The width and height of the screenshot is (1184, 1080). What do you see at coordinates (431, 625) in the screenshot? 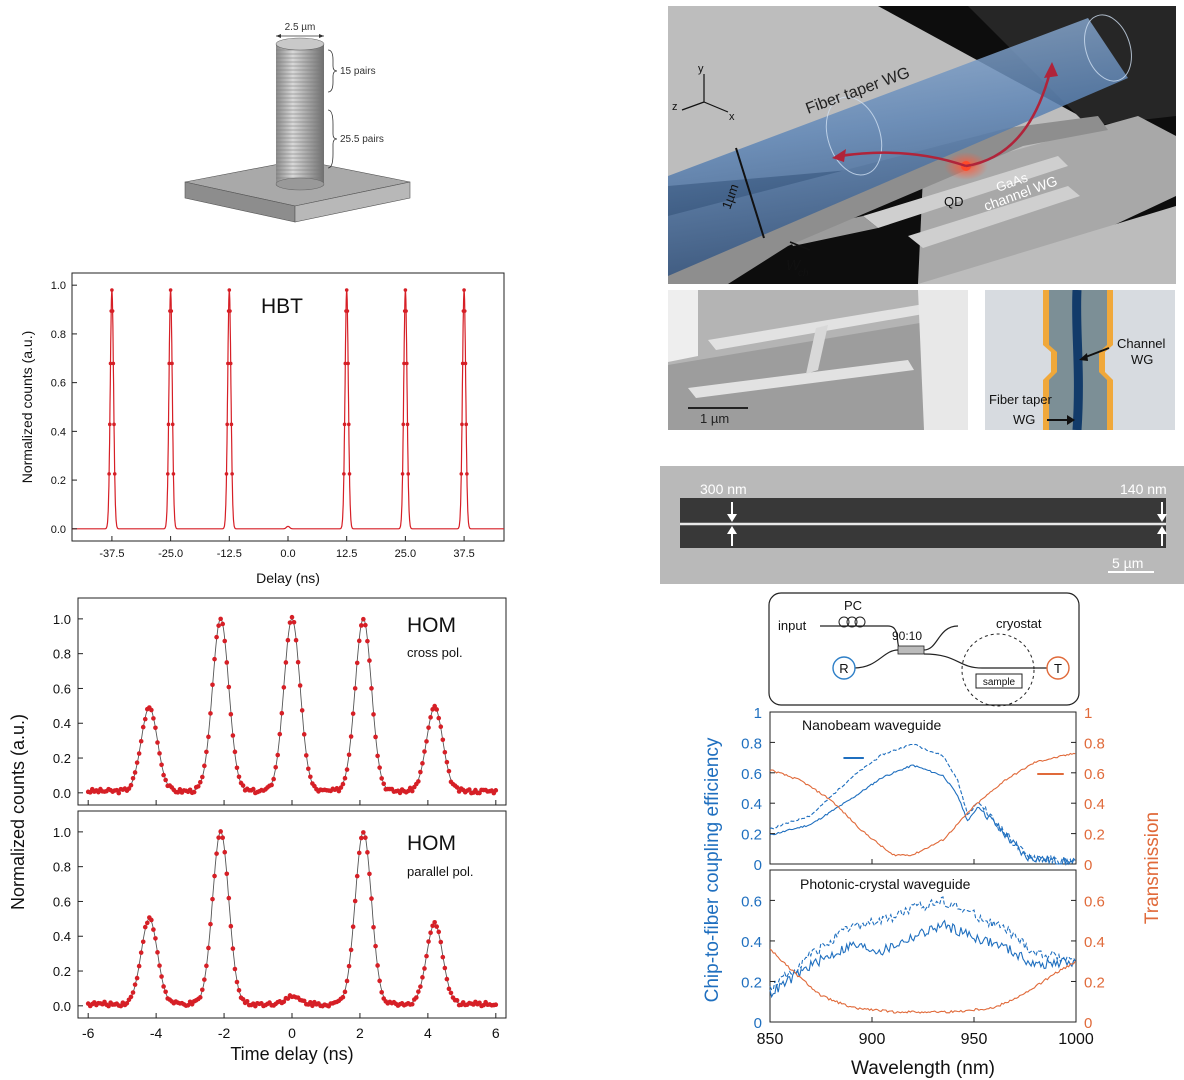
I see `hom-top-title: HOM` at bounding box center [431, 625].